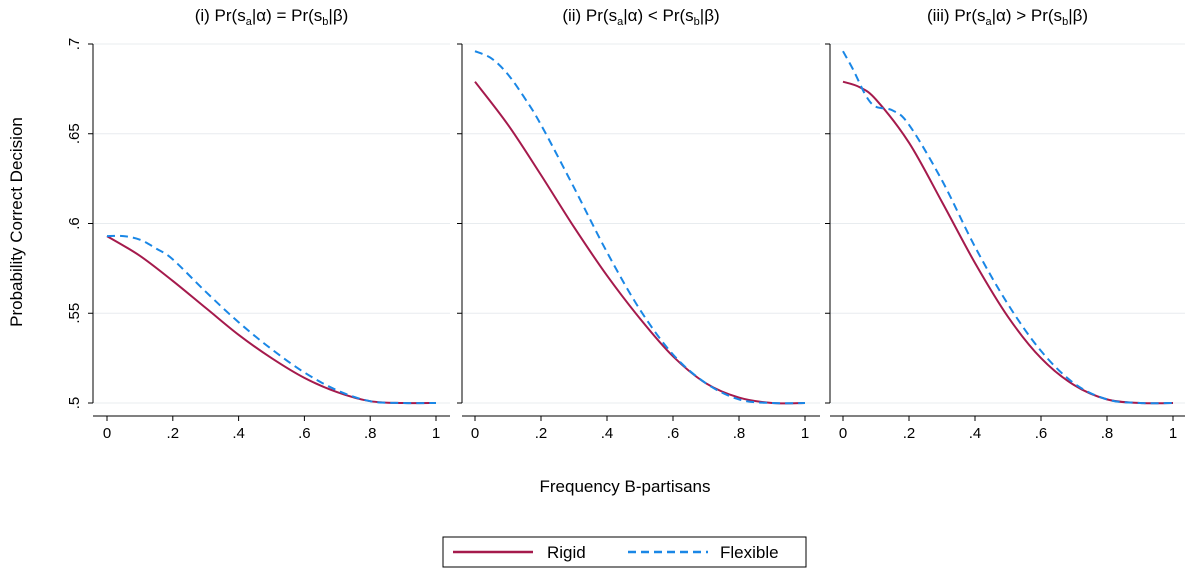 The height and width of the screenshot is (571, 1185). Describe the element at coordinates (272, 17) in the screenshot. I see `panel-title: (i) Pr(sa|α) = Pr(sb|β)` at that location.